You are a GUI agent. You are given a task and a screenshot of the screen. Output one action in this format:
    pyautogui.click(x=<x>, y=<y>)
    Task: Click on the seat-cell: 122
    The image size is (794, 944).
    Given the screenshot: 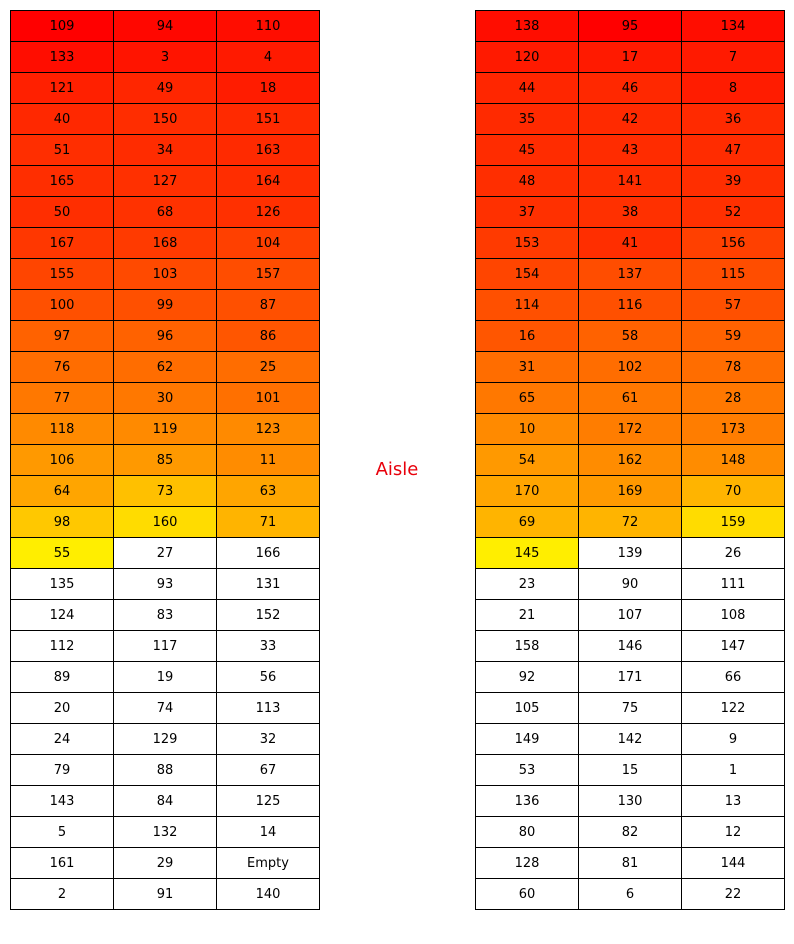 What is the action you would take?
    pyautogui.click(x=733, y=708)
    